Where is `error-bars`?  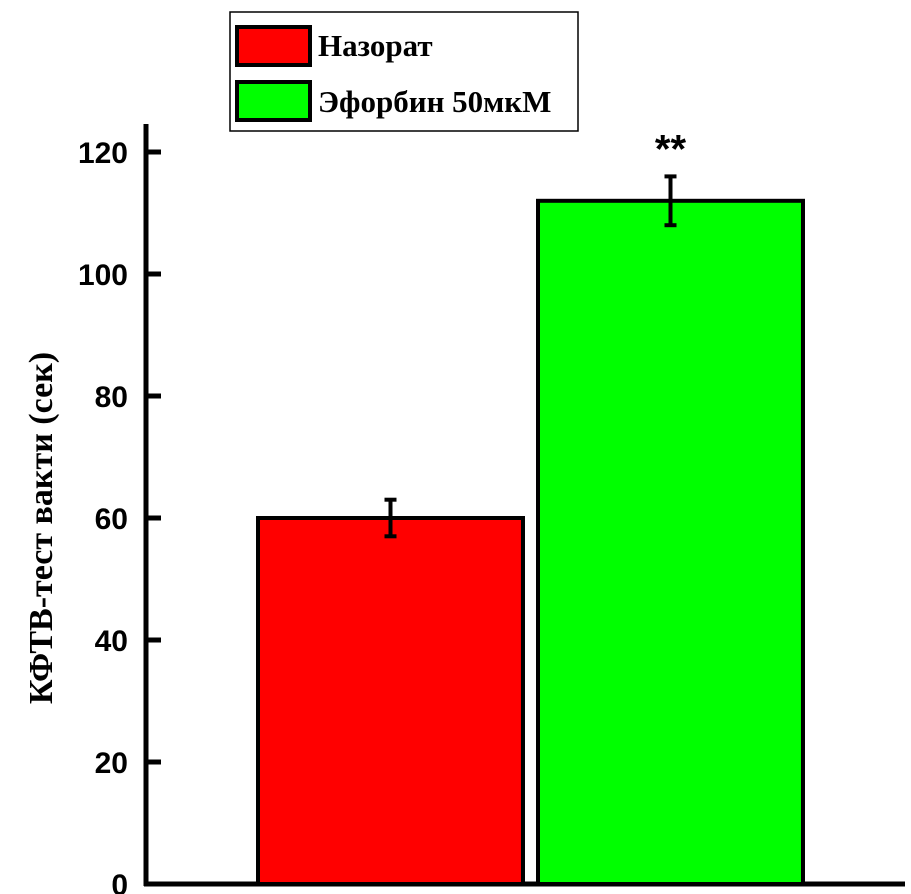
error-bars is located at coordinates (530, 356).